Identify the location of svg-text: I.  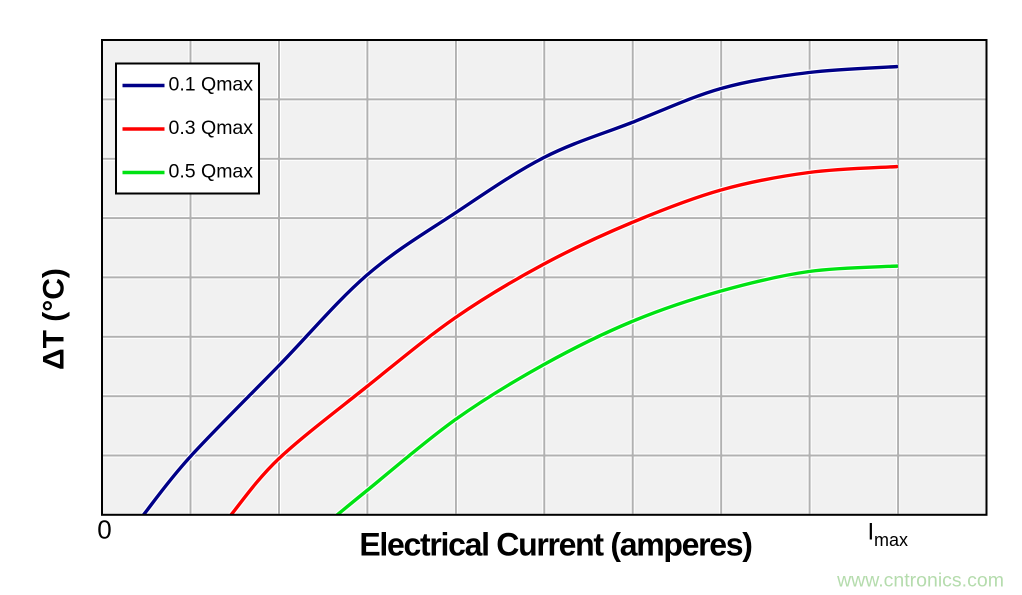
(871, 532).